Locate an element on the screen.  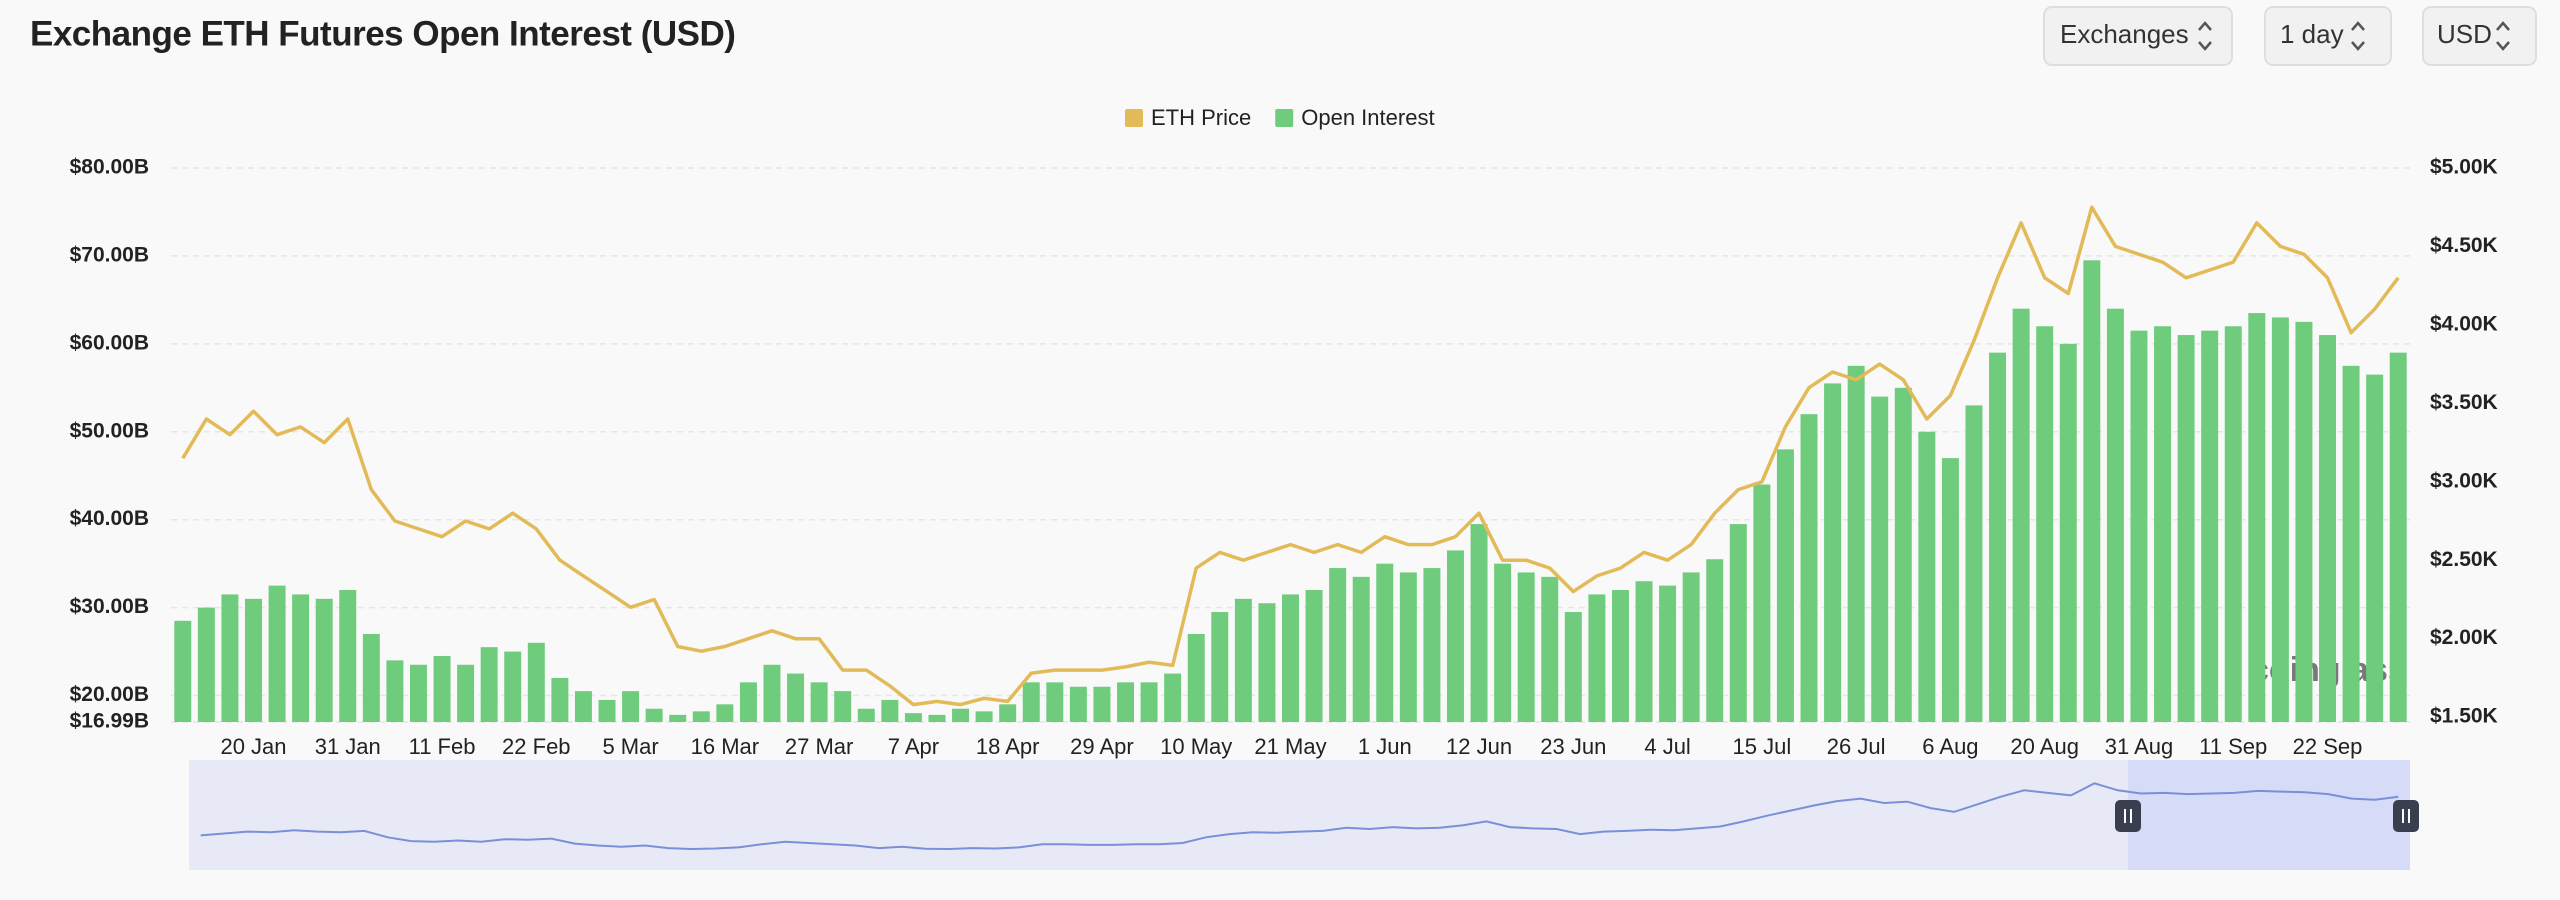
legend-label: Open Interest is located at coordinates (1367, 117).